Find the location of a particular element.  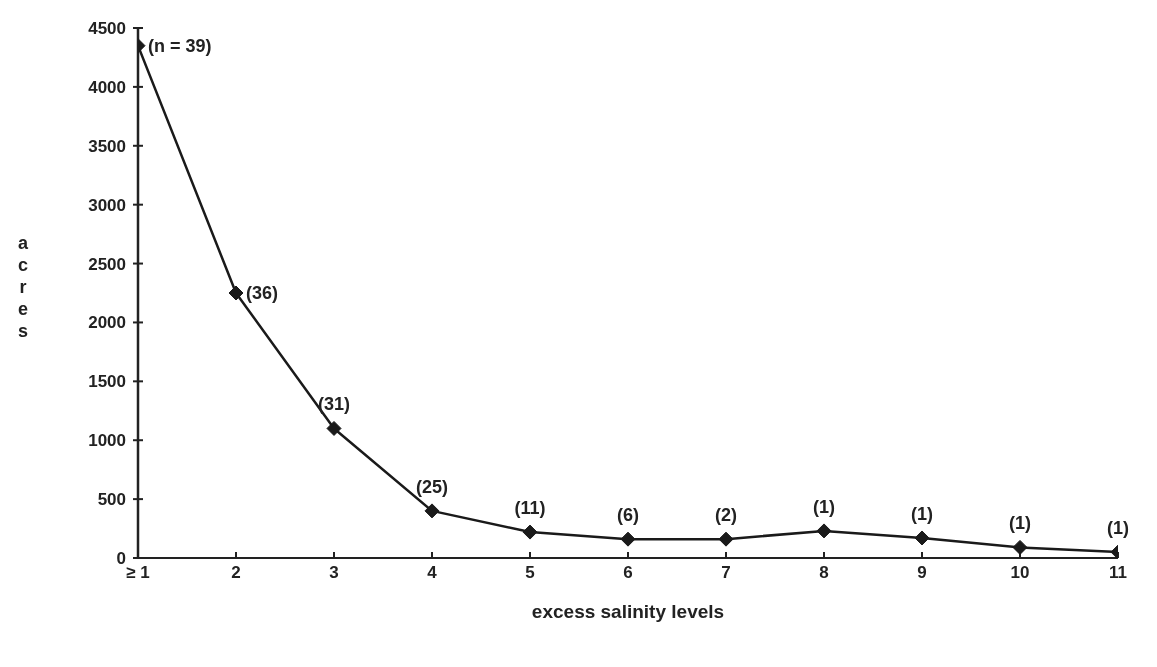

y-axis-title: acres is located at coordinates (22, 288).